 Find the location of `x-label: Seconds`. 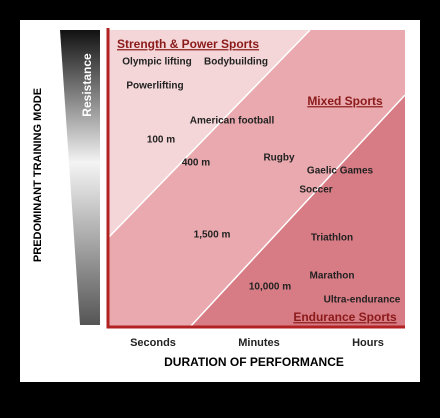

x-label: Seconds is located at coordinates (153, 343).